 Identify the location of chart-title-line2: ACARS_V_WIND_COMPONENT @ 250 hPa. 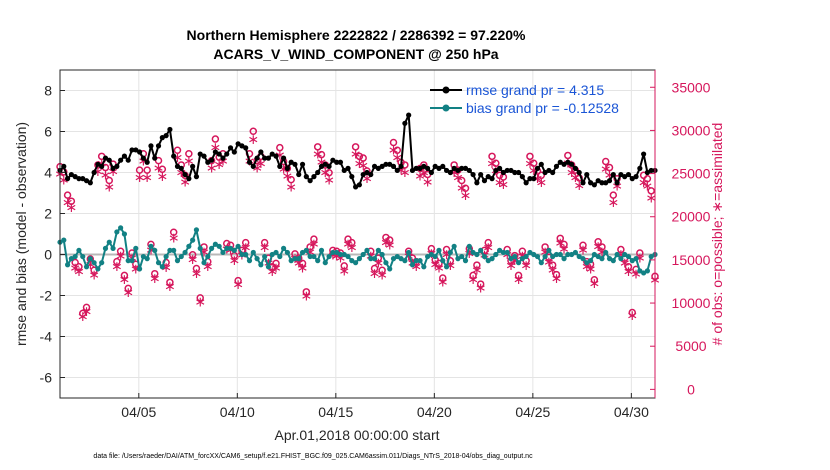
(355, 54).